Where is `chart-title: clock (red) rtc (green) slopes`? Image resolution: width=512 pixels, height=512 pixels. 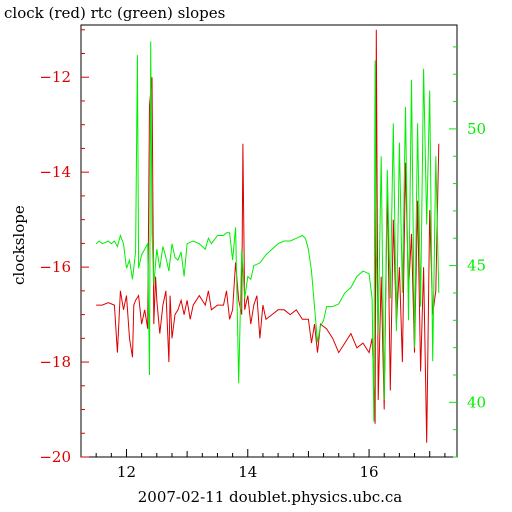 chart-title: clock (red) rtc (green) slopes is located at coordinates (114, 13).